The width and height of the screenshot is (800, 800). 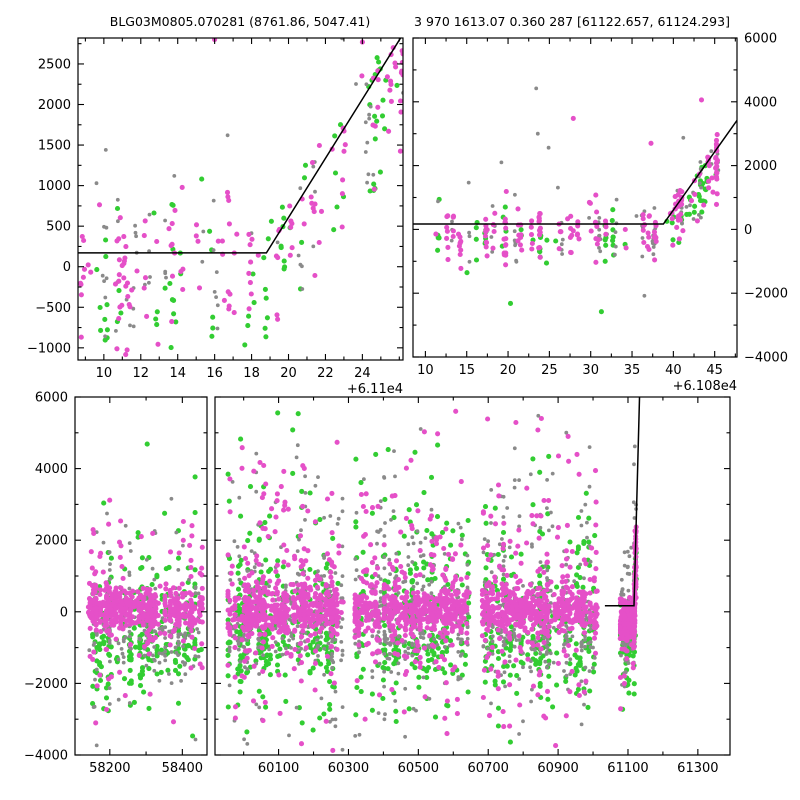 What do you see at coordinates (49, 348) in the screenshot?
I see `y-tick-label: −1000` at bounding box center [49, 348].